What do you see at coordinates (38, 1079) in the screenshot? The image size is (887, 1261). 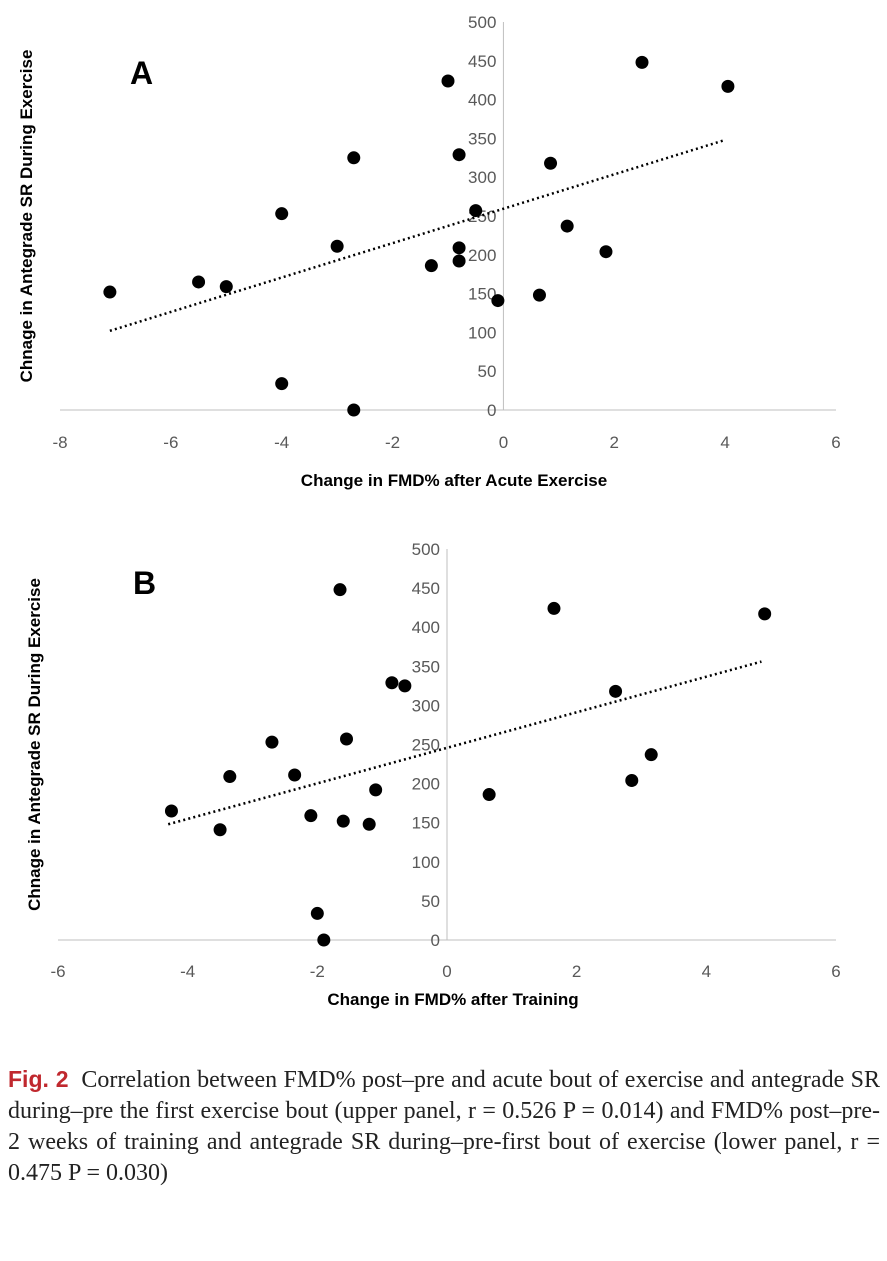 I see `figure-label: Fig. 2` at bounding box center [38, 1079].